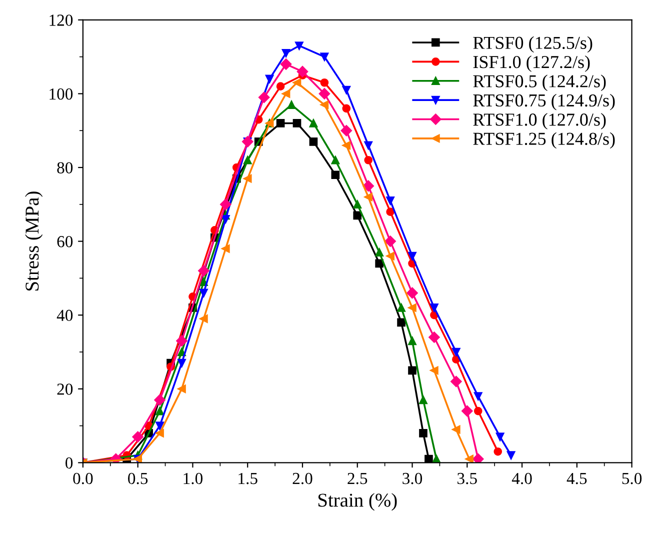 This screenshot has width=648, height=538. What do you see at coordinates (544, 102) in the screenshot?
I see `legend-label: RTSF0.75 (124.9/s)` at bounding box center [544, 102].